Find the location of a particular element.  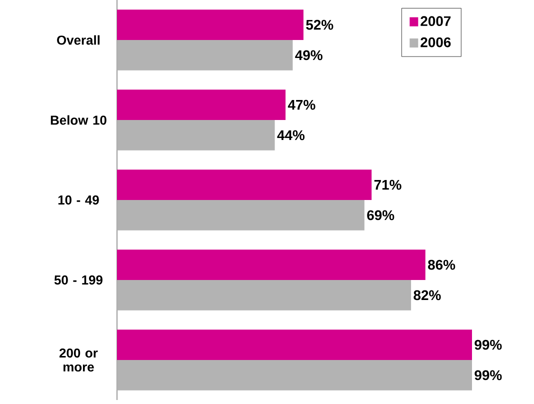

y-tick-label: 200 or more is located at coordinates (78, 360).